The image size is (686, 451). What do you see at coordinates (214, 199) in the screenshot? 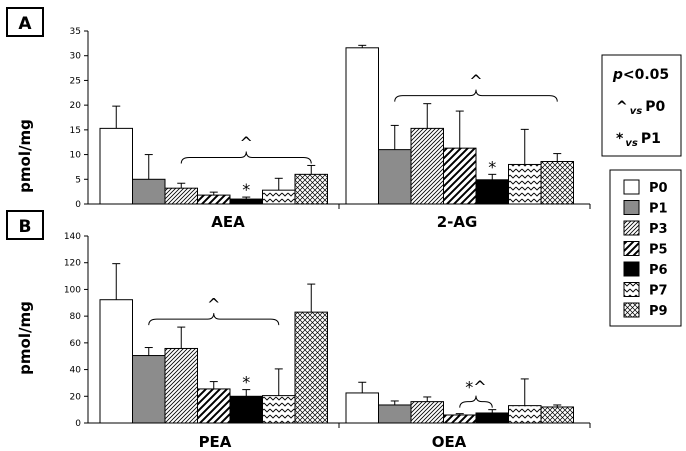
I see `panel-a-bar-aea-p5` at bounding box center [214, 199].